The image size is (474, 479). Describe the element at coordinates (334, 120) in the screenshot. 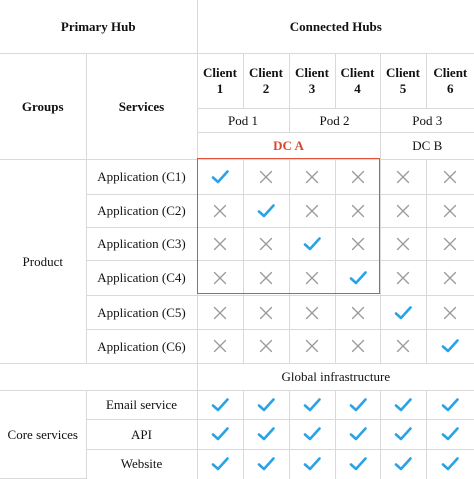

I see `pod-2-label: Pod 2` at that location.